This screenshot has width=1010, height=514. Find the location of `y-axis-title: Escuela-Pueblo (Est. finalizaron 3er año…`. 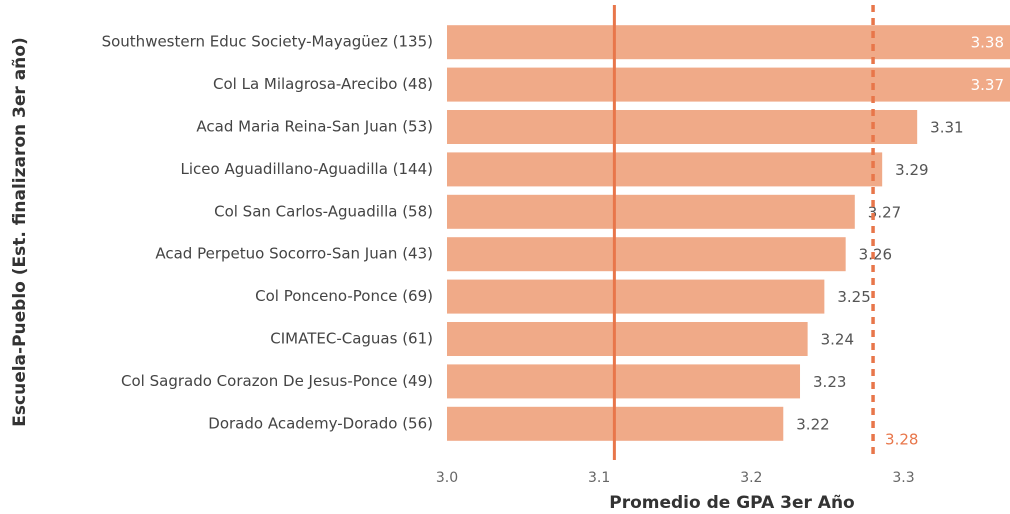

y-axis-title: Escuela-Pueblo (Est. finalizaron 3er año… is located at coordinates (20, 231).